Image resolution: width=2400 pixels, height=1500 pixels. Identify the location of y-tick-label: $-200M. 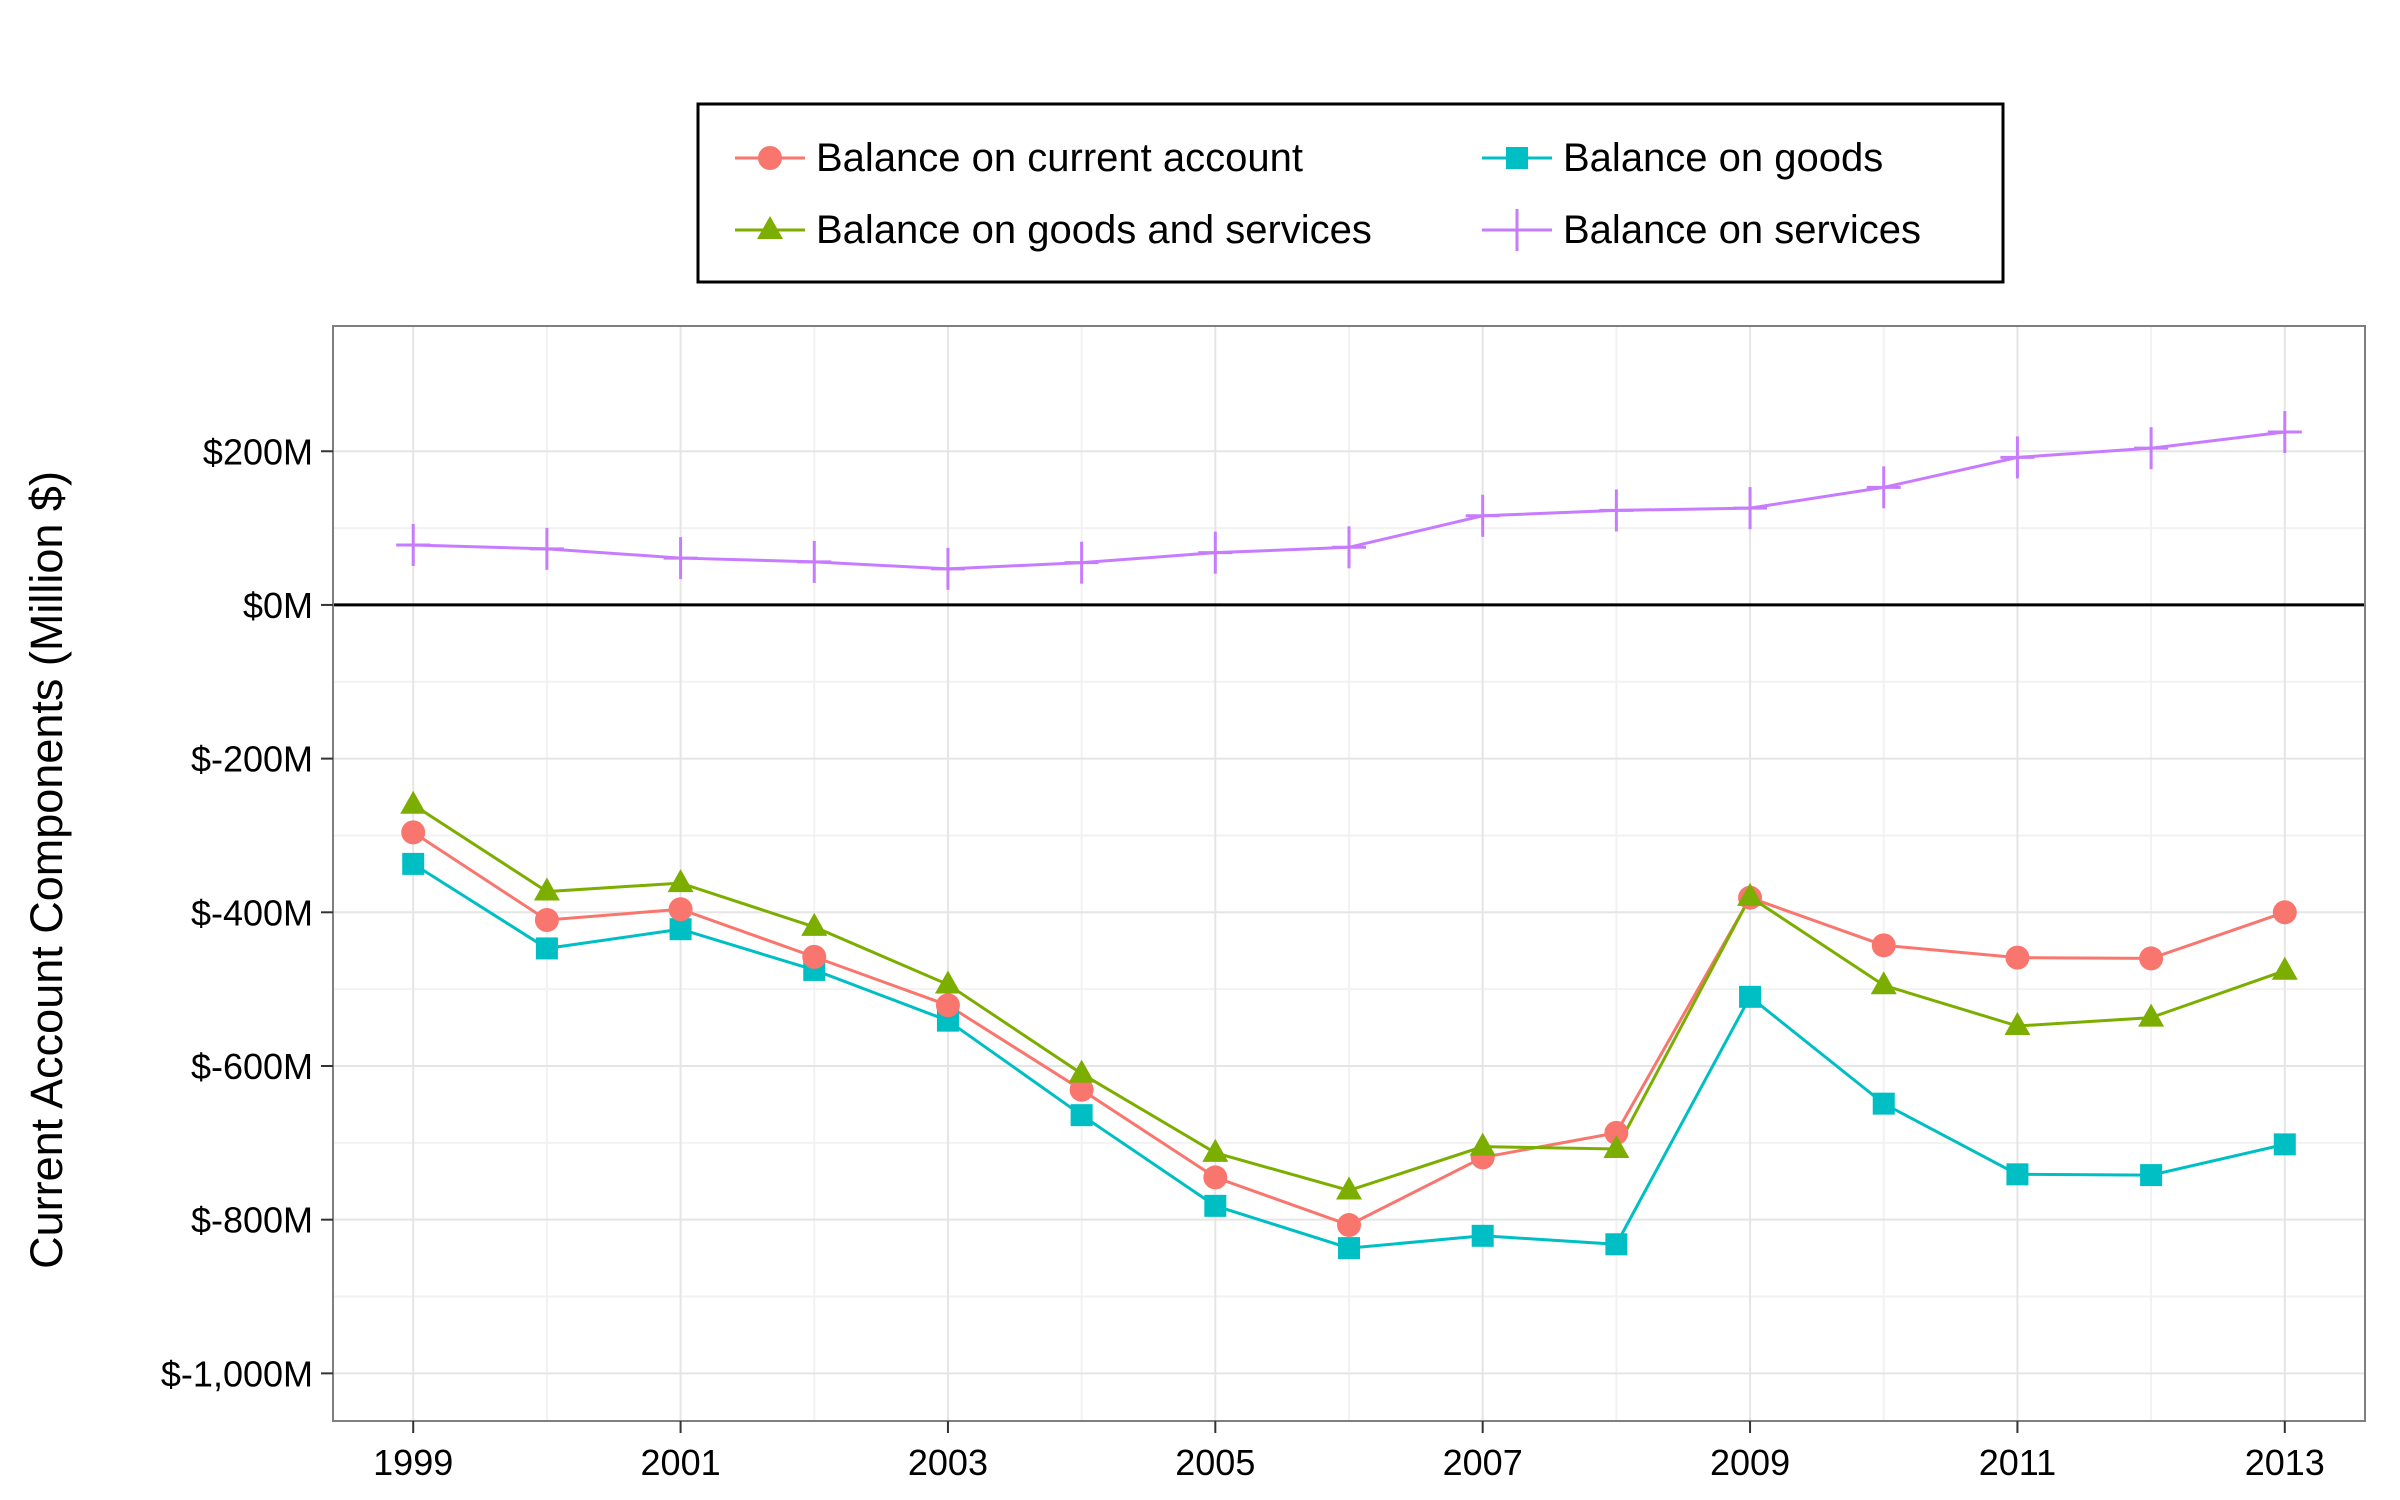
(252, 759).